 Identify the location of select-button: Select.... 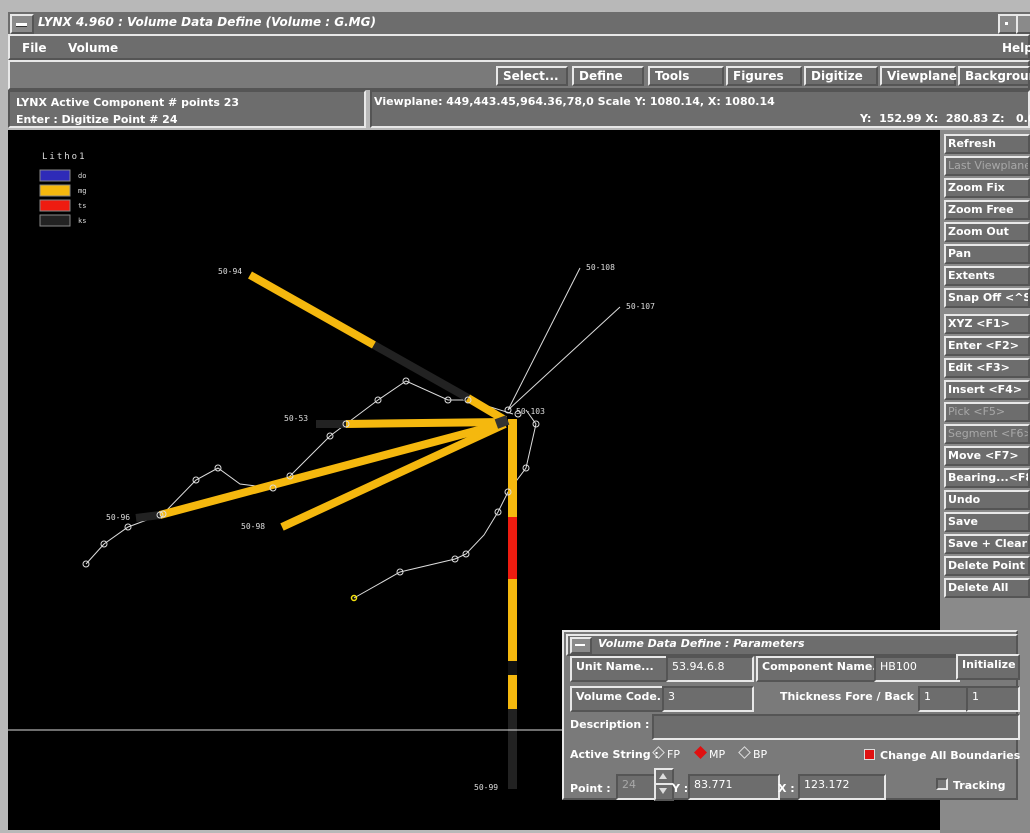
(532, 76).